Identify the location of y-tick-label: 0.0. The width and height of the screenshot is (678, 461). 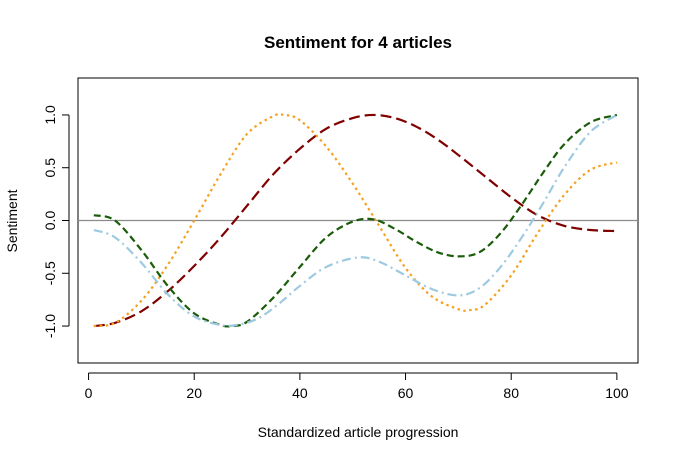
(50, 221).